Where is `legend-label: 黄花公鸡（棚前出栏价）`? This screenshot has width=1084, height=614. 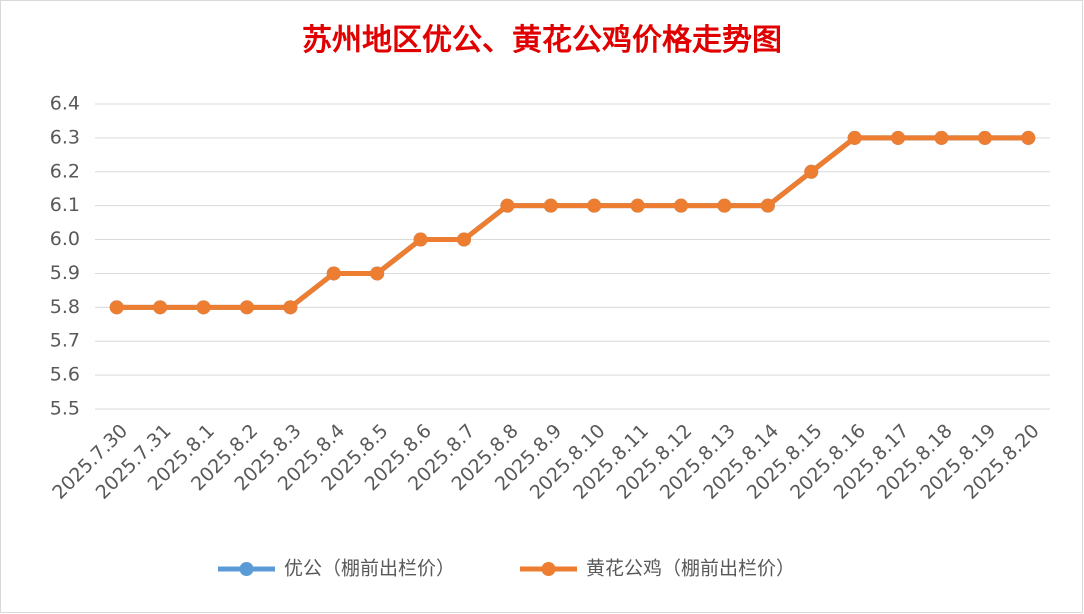
legend-label: 黄花公鸡（棚前出栏价） is located at coordinates (690, 569).